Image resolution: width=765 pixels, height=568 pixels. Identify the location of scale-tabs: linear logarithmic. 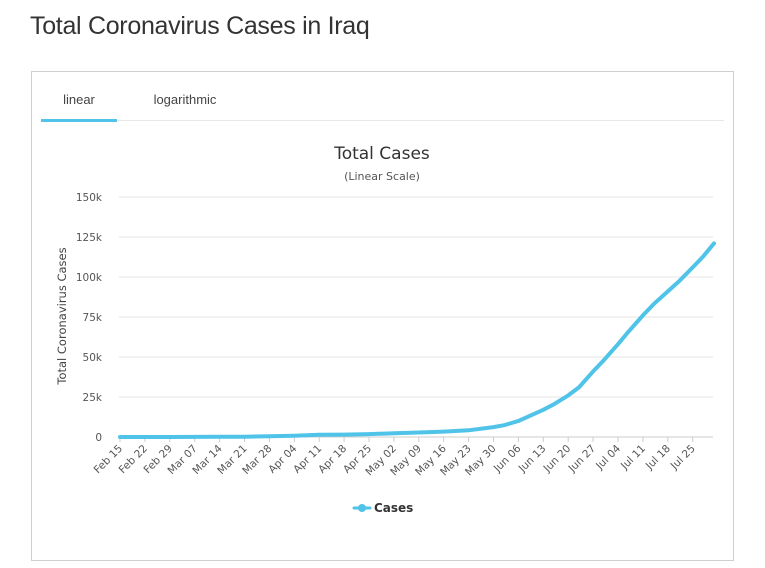
(382, 97).